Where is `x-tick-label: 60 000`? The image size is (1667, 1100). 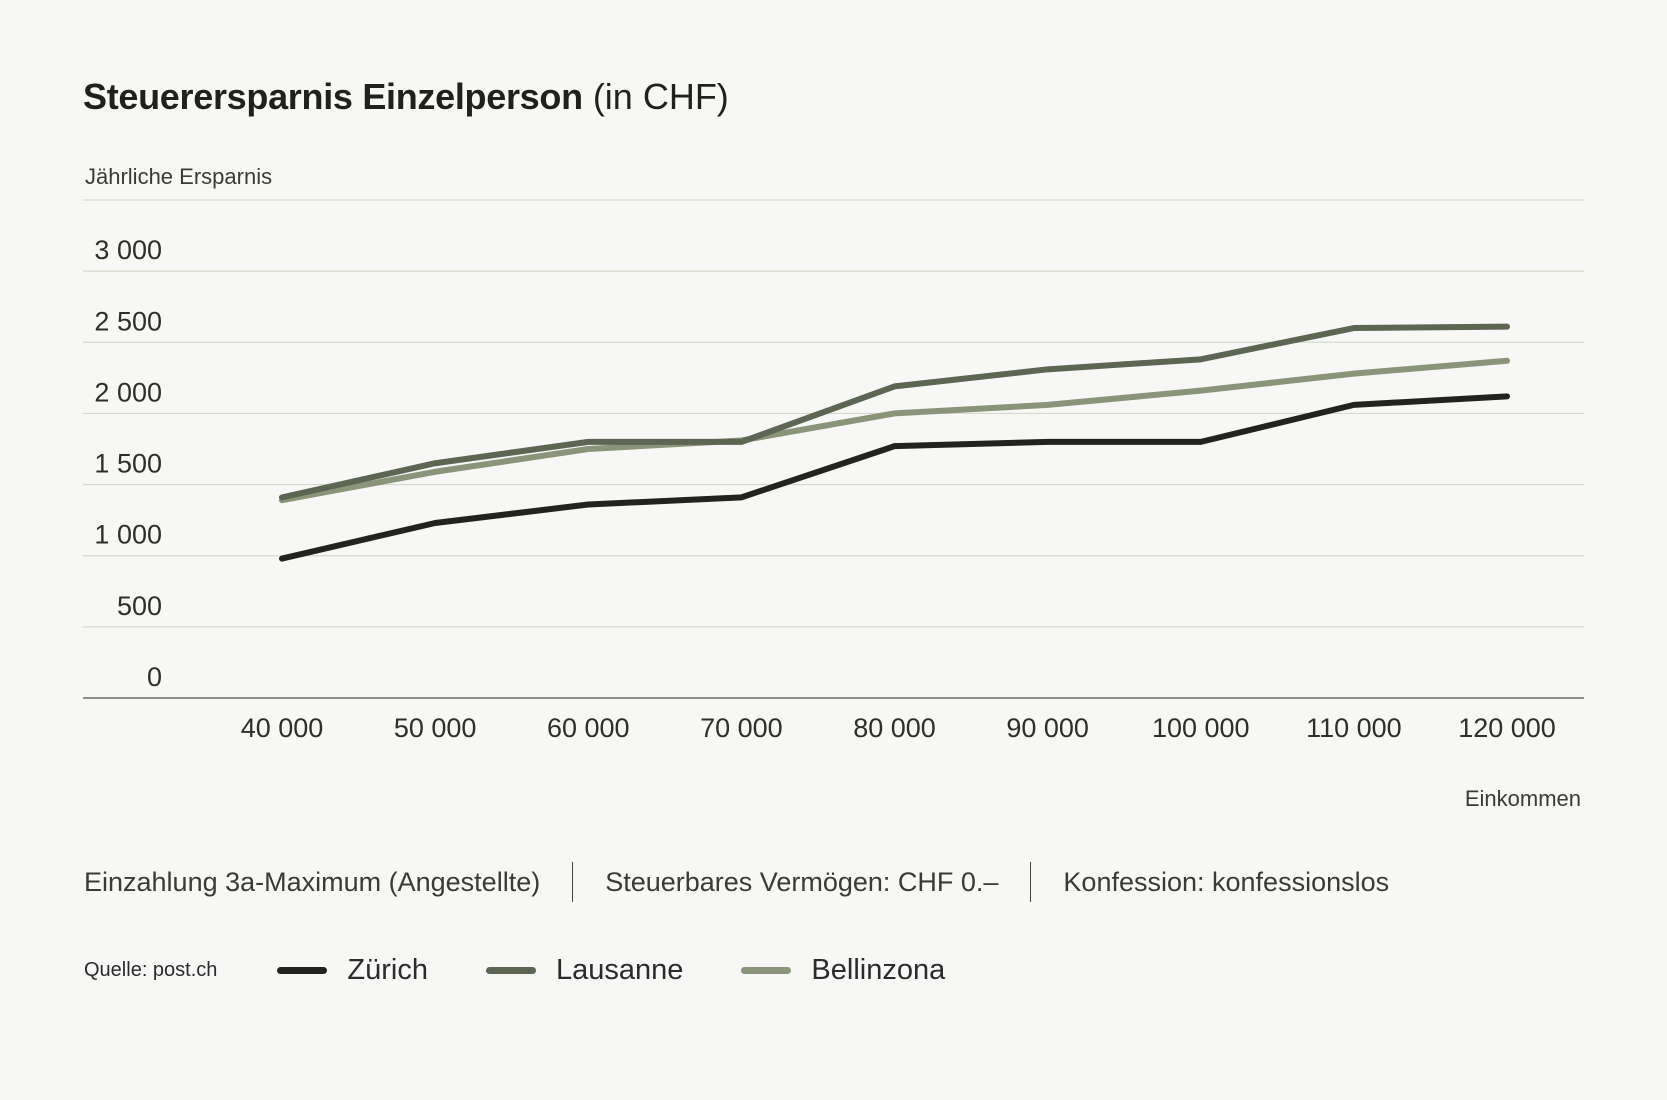
x-tick-label: 60 000 is located at coordinates (588, 728).